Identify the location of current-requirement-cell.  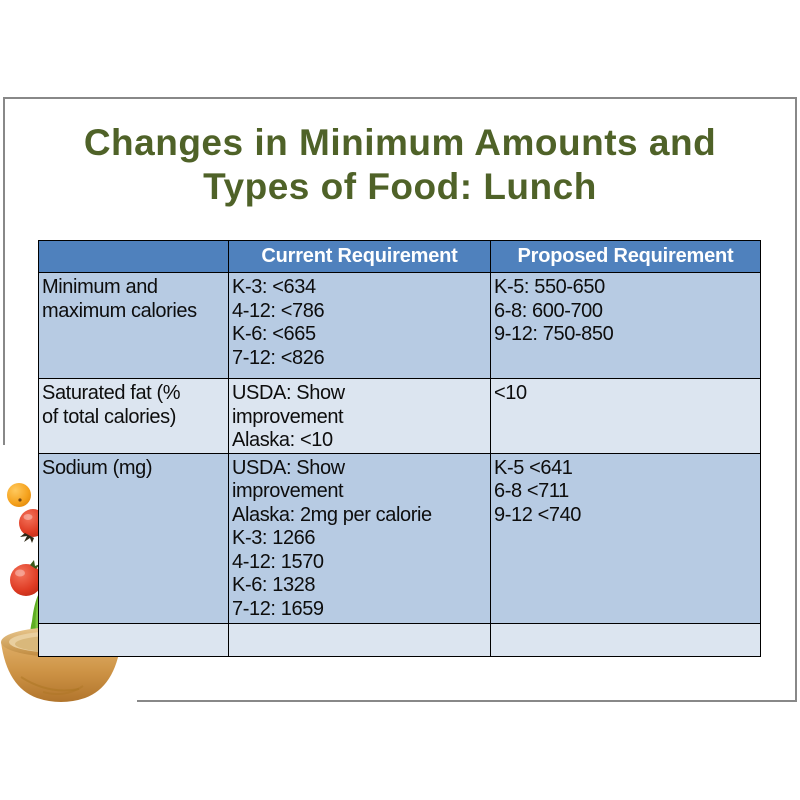
(359, 639).